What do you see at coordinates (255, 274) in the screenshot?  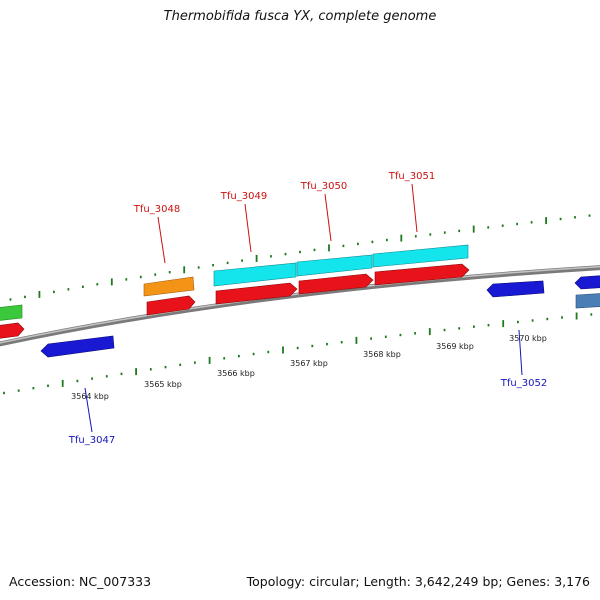 I see `gene-tfu-3049-cyan` at bounding box center [255, 274].